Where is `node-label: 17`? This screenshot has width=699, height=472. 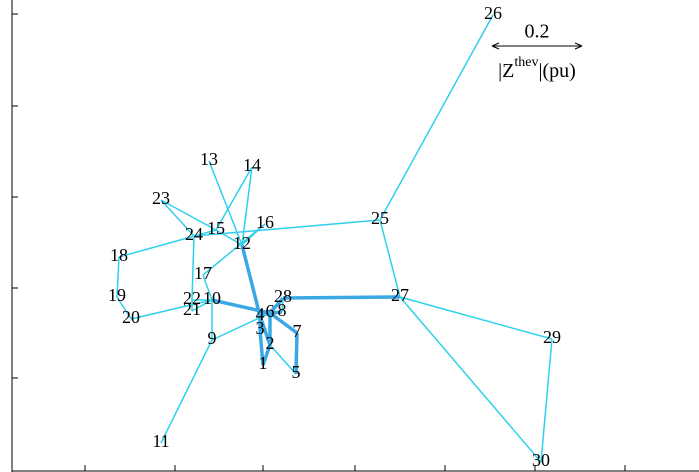 node-label: 17 is located at coordinates (203, 273).